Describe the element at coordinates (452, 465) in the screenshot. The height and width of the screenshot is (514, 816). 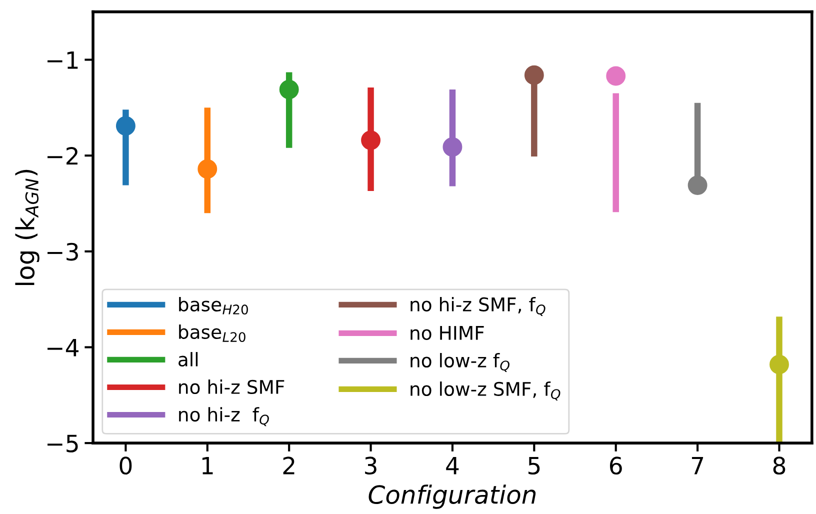
I see `x-tick-label: 4` at that location.